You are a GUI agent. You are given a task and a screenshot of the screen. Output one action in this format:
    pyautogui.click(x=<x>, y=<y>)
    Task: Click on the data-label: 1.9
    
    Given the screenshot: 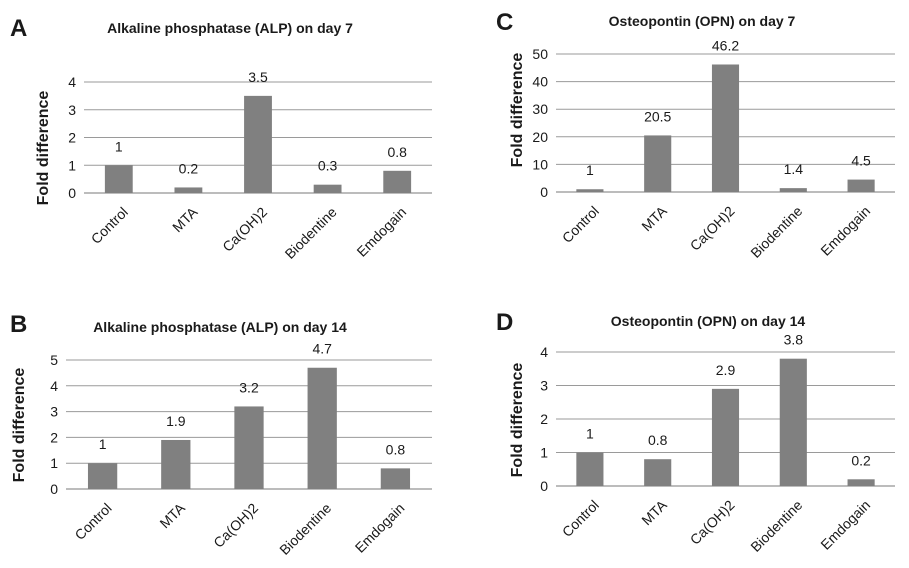 What is the action you would take?
    pyautogui.click(x=176, y=421)
    